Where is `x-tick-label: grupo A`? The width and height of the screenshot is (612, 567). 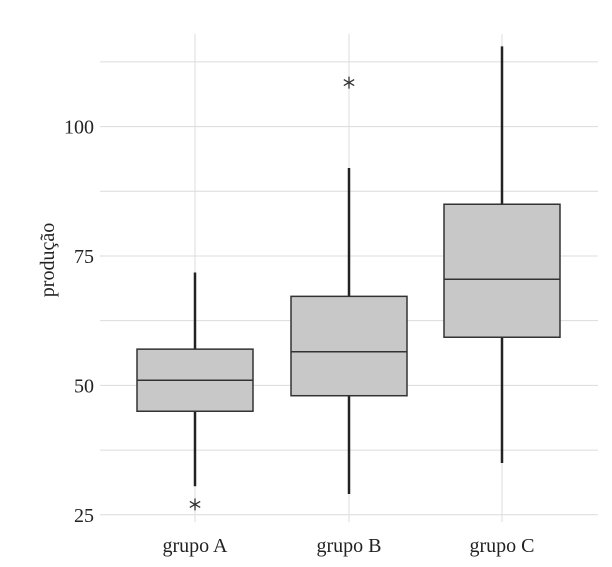
x-tick-label: grupo A is located at coordinates (196, 546).